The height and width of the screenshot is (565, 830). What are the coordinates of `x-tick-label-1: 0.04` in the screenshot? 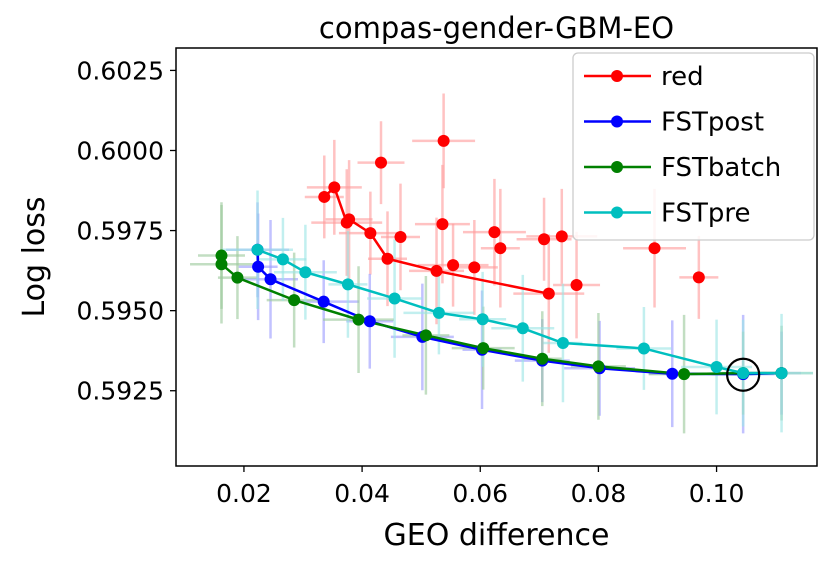 It's located at (362, 493).